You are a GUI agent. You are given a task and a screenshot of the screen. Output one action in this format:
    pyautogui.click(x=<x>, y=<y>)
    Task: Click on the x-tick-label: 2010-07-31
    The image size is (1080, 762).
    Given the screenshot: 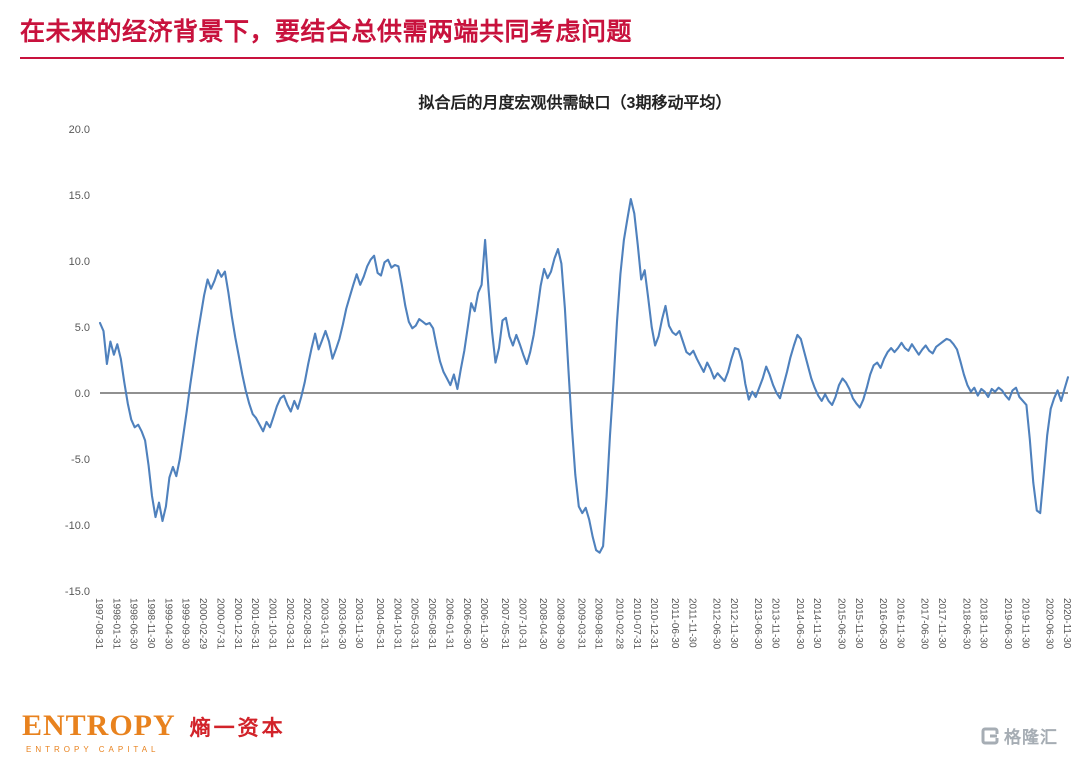 What is the action you would take?
    pyautogui.click(x=636, y=624)
    